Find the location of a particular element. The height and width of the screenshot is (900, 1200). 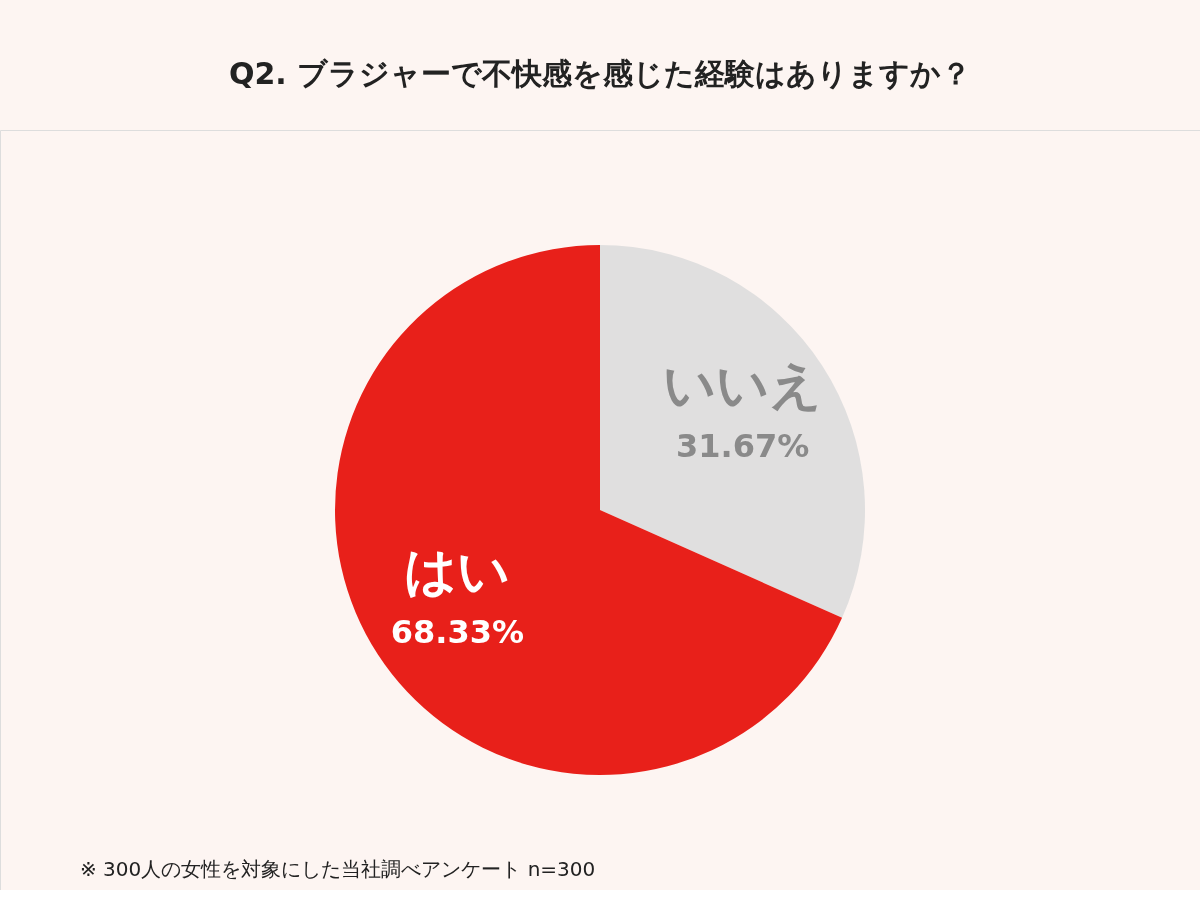

data-label: 31.67% is located at coordinates (742, 446).